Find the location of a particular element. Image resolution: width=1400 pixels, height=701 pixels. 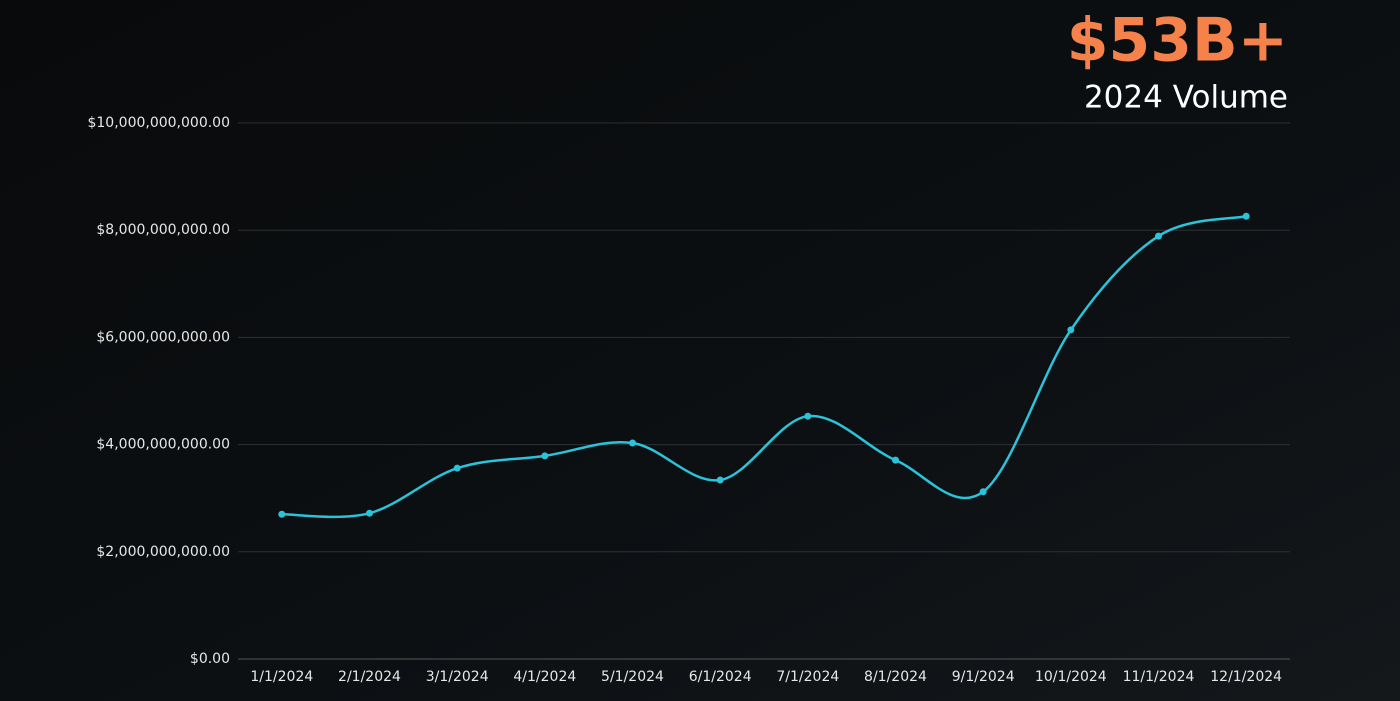

x-tick-label: 2/1/2024 is located at coordinates (369, 677).